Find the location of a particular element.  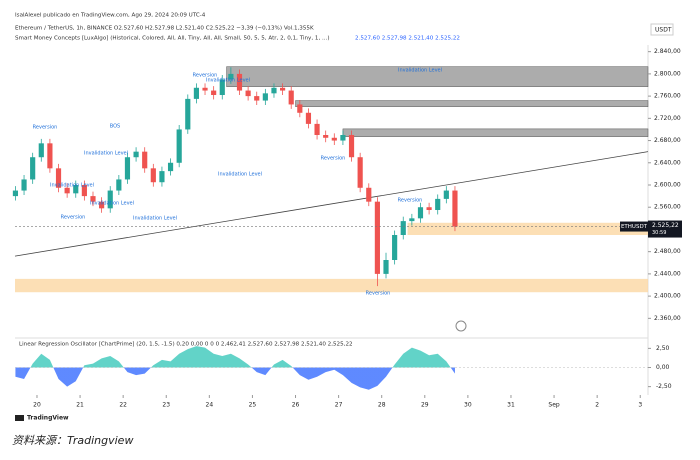

x-tick-label: 2 is located at coordinates (597, 405).